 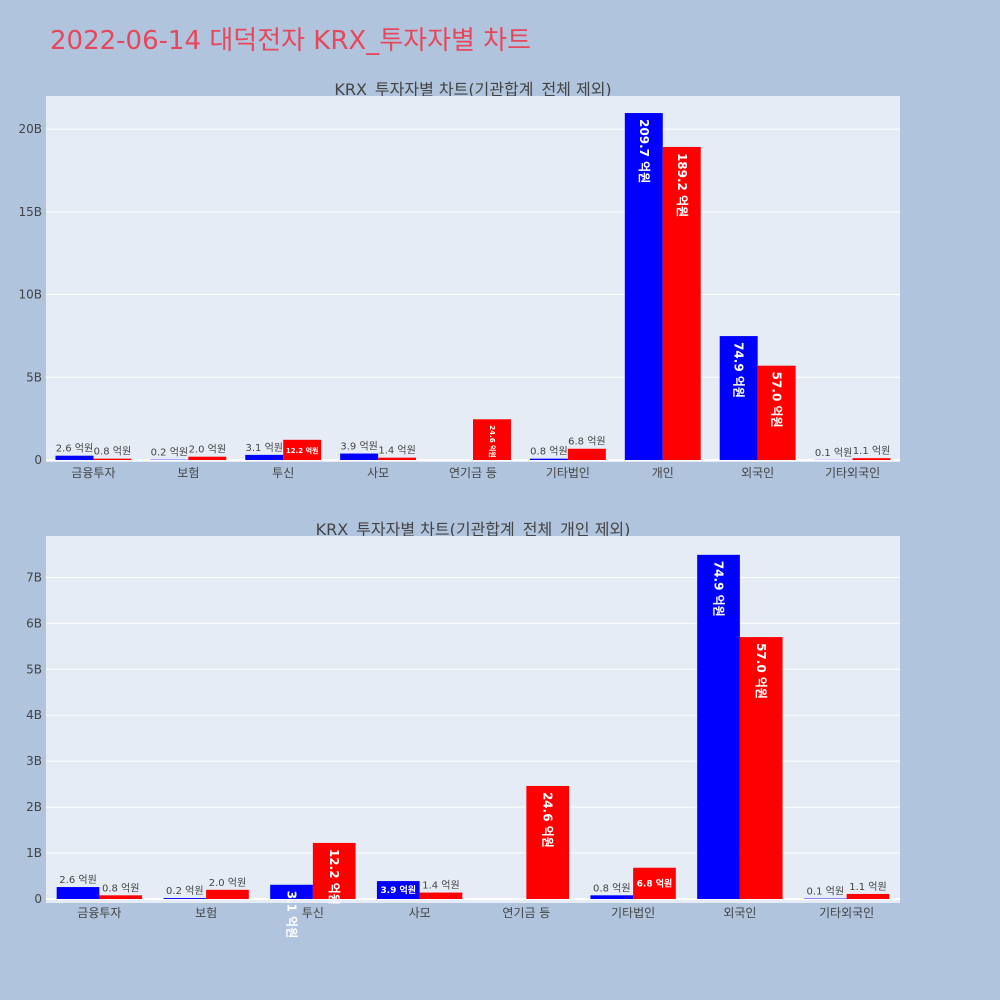 I want to click on figure-title: 2022-06-14 대덕전자 KRX_투자자별 차트, so click(x=290, y=41).